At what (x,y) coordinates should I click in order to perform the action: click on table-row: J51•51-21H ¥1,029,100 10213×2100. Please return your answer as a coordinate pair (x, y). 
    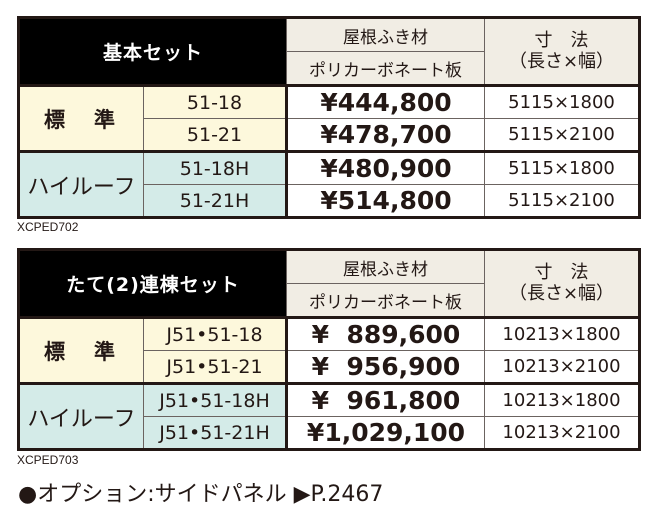
    Looking at the image, I should click on (329, 433).